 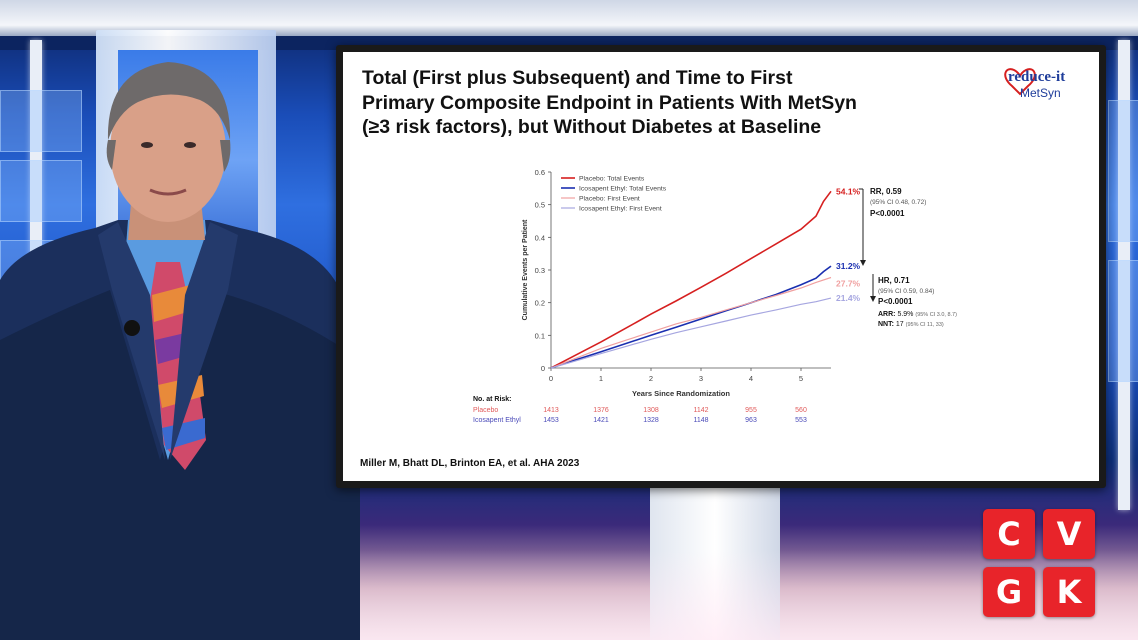 I want to click on legend-label: Icosapent Ethyl: Total Events, so click(x=623, y=189).